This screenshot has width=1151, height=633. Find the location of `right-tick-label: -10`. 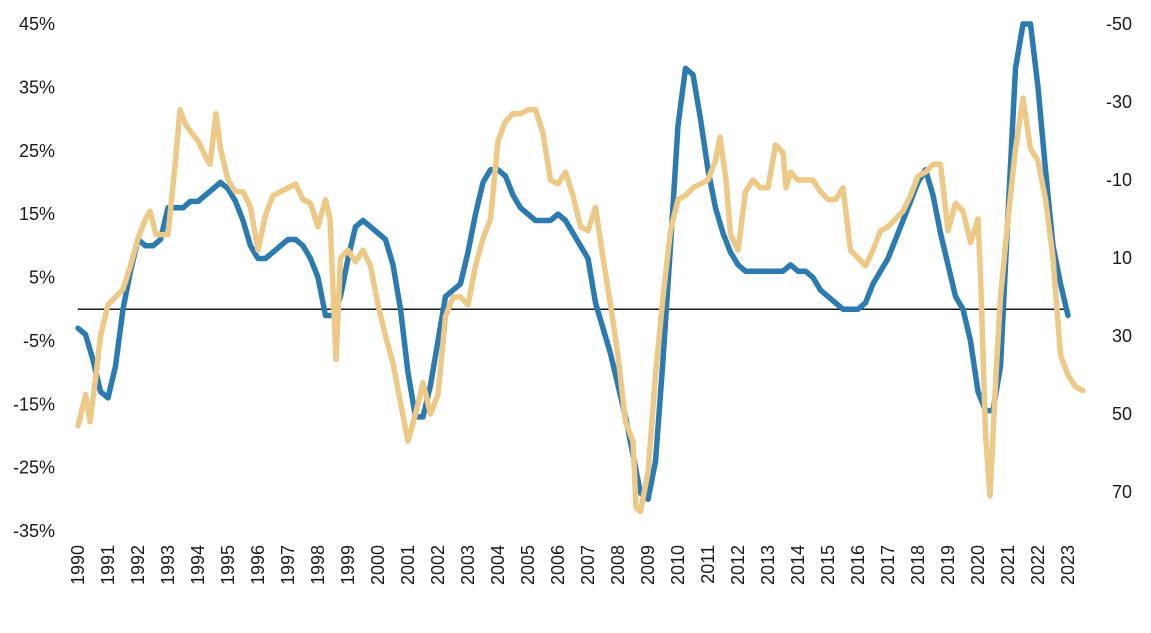

right-tick-label: -10 is located at coordinates (1119, 180).